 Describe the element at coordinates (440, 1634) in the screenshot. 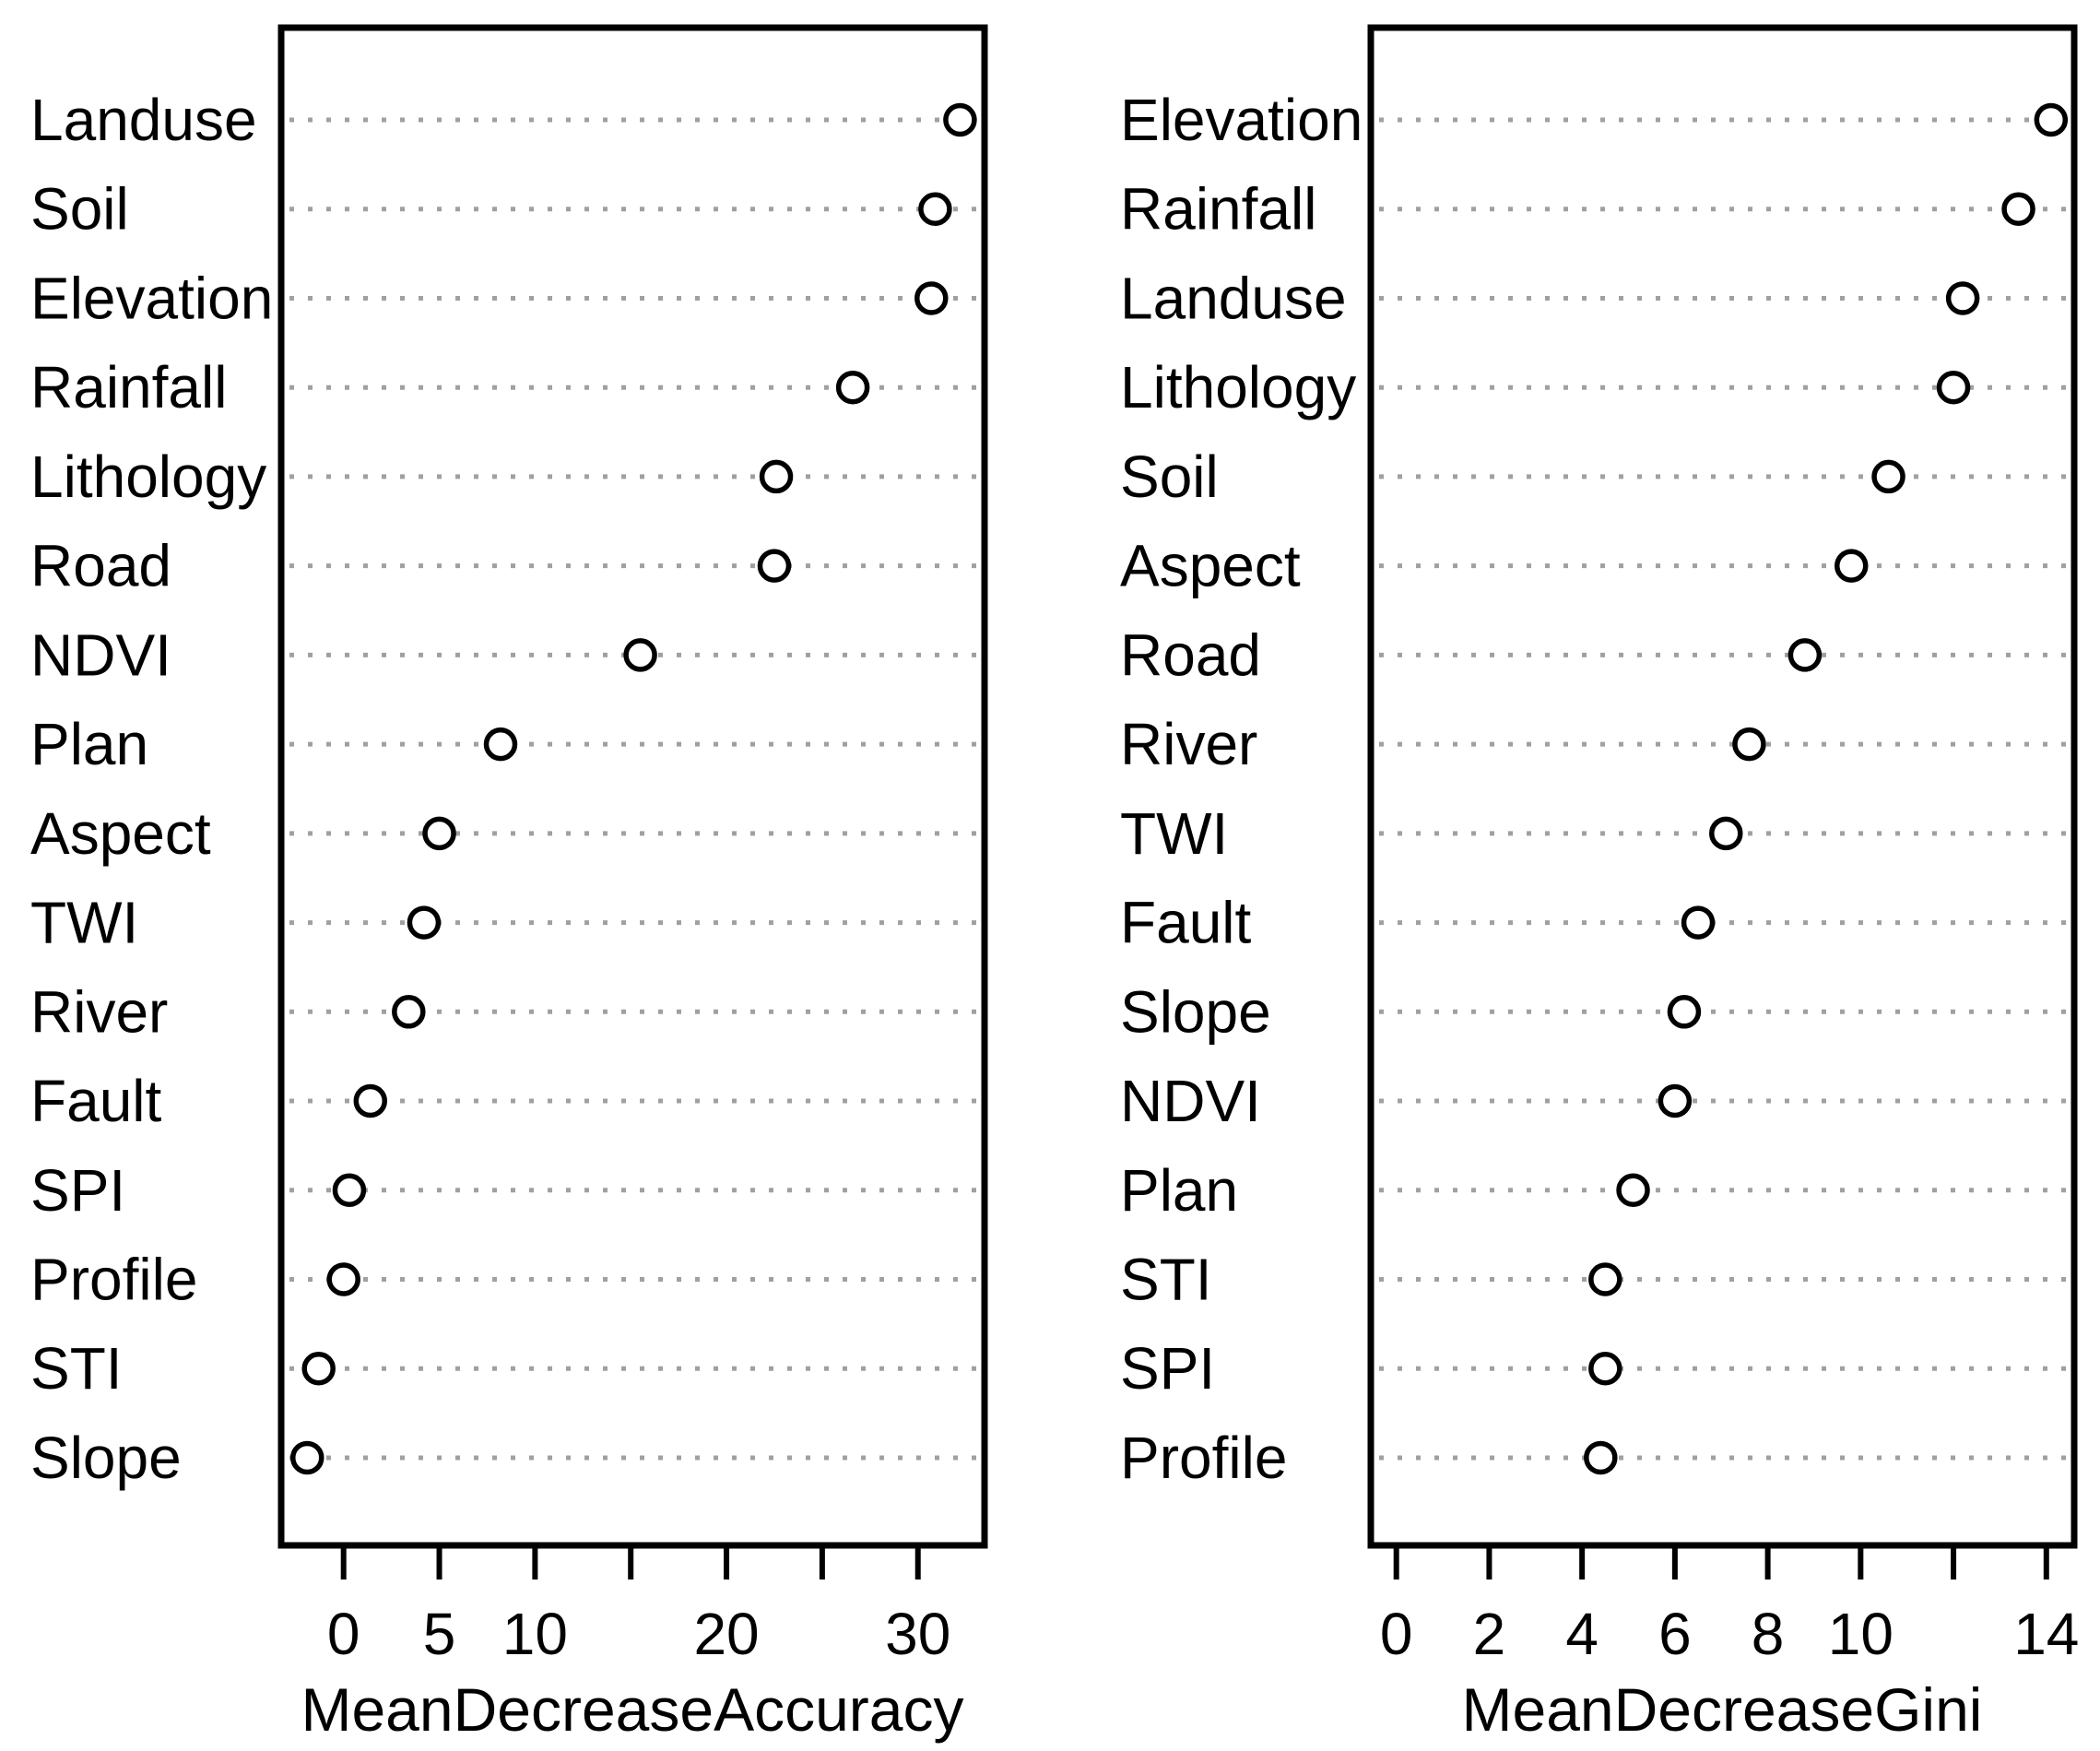

I see `tick-label-5: 5` at that location.